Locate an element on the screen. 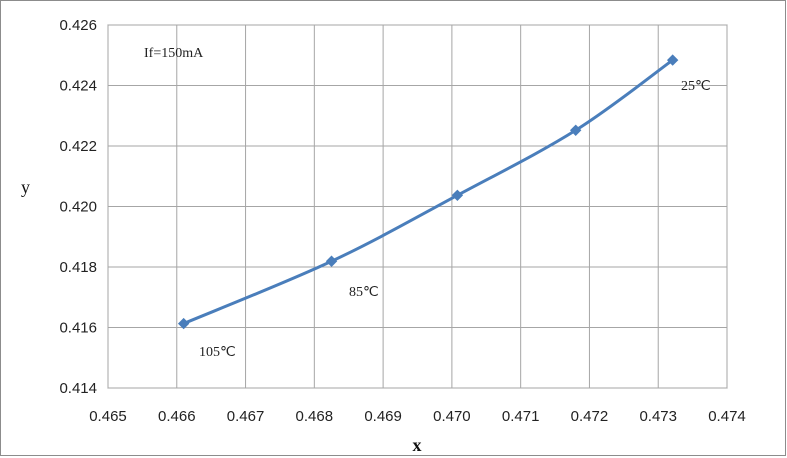  y-tick-label: 0.418 is located at coordinates (78, 267).